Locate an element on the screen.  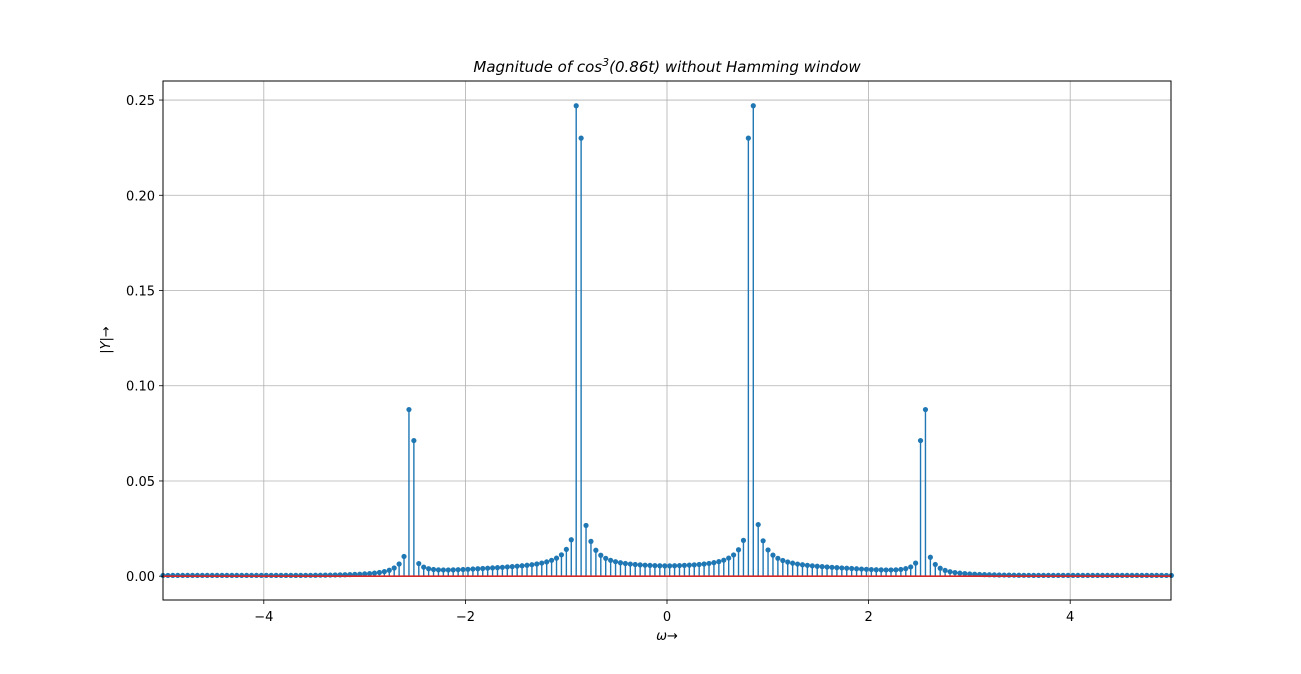
y-tick-label: 0.10 is located at coordinates (140, 387).